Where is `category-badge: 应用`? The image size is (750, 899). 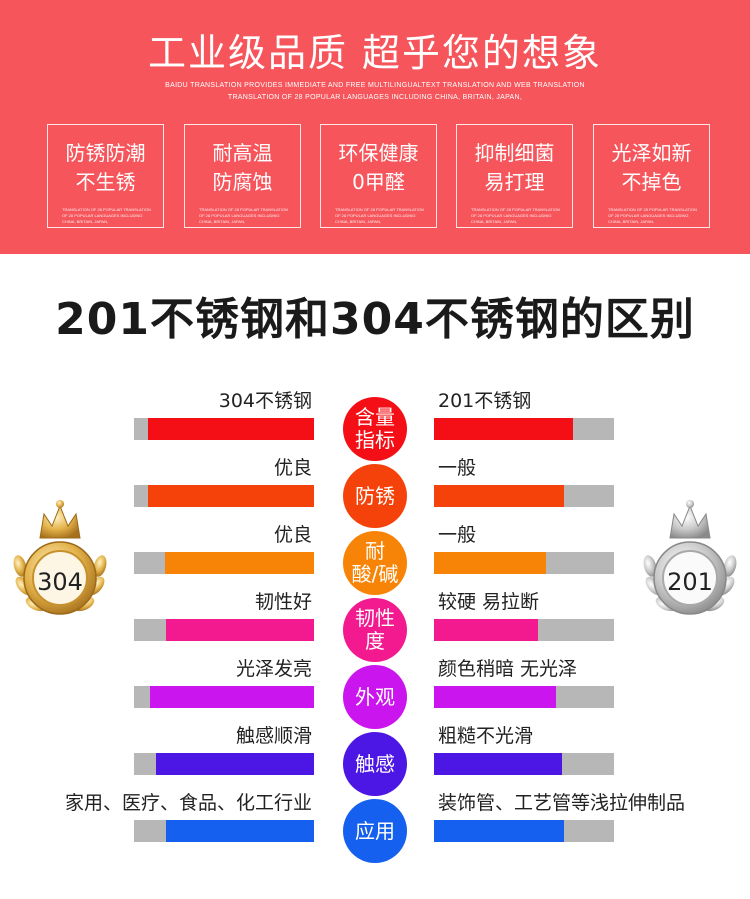 category-badge: 应用 is located at coordinates (375, 831).